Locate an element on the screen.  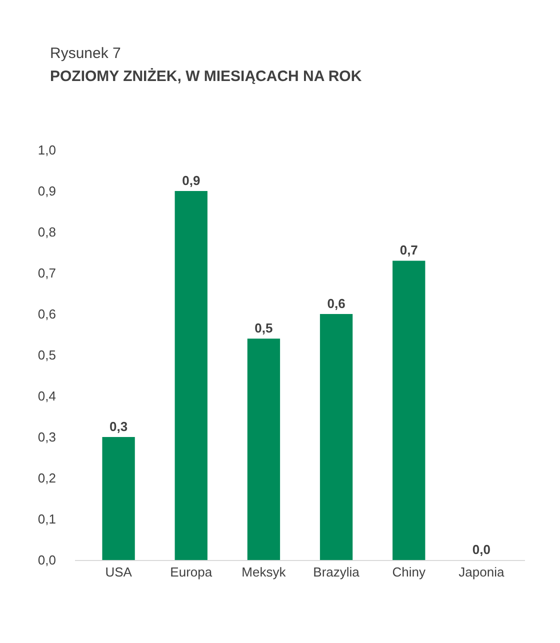
chart-subtitle: POZIOMY ZNIŻEK, W MIESIĄCACH NA ROK is located at coordinates (206, 76).